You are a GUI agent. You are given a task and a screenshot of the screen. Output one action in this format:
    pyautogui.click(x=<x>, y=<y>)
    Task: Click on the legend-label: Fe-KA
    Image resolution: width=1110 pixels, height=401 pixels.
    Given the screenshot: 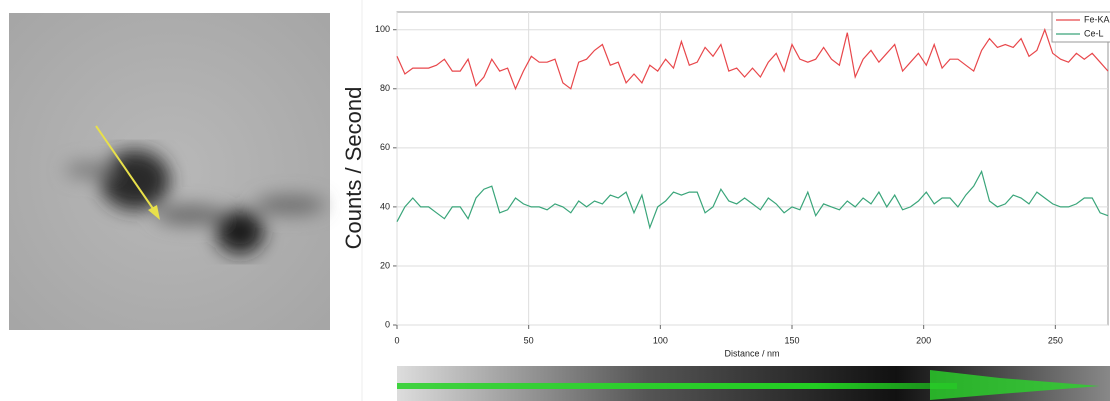 What is the action you would take?
    pyautogui.click(x=1097, y=19)
    